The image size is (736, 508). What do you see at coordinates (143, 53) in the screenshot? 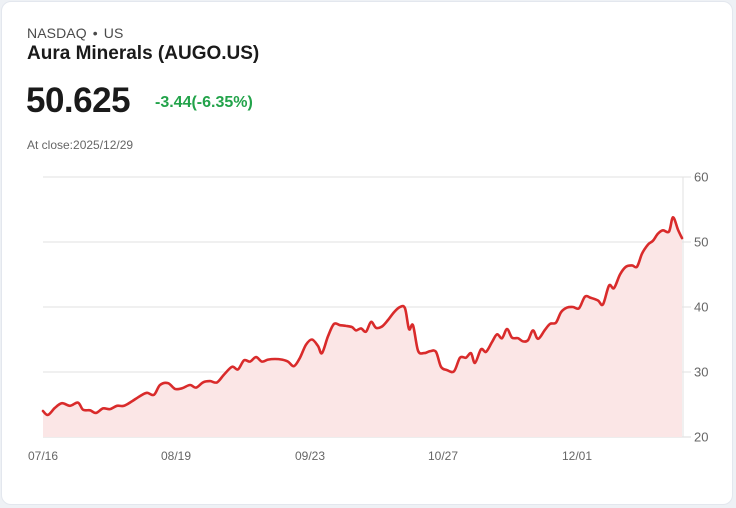
I see `stock-title: Aura Minerals (AUGO.US)` at bounding box center [143, 53].